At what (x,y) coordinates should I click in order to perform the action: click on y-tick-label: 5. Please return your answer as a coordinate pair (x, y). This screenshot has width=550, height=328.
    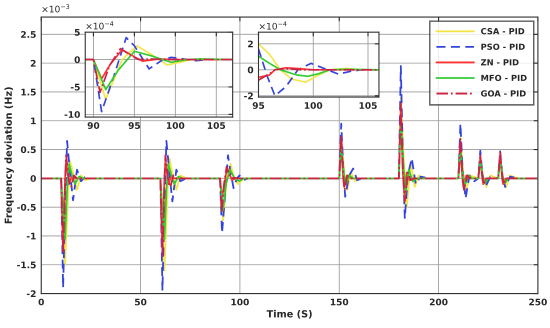
    Looking at the image, I should click on (77, 32).